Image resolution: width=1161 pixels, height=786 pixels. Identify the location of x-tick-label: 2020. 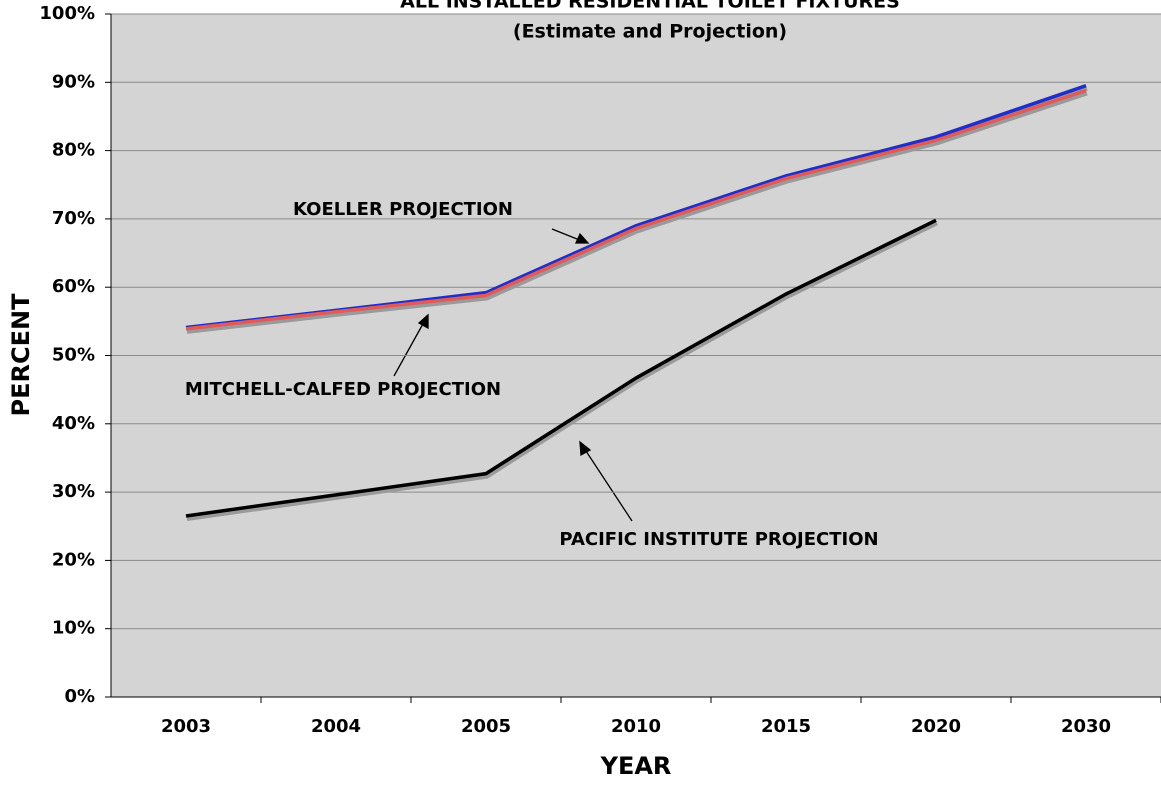
(936, 726).